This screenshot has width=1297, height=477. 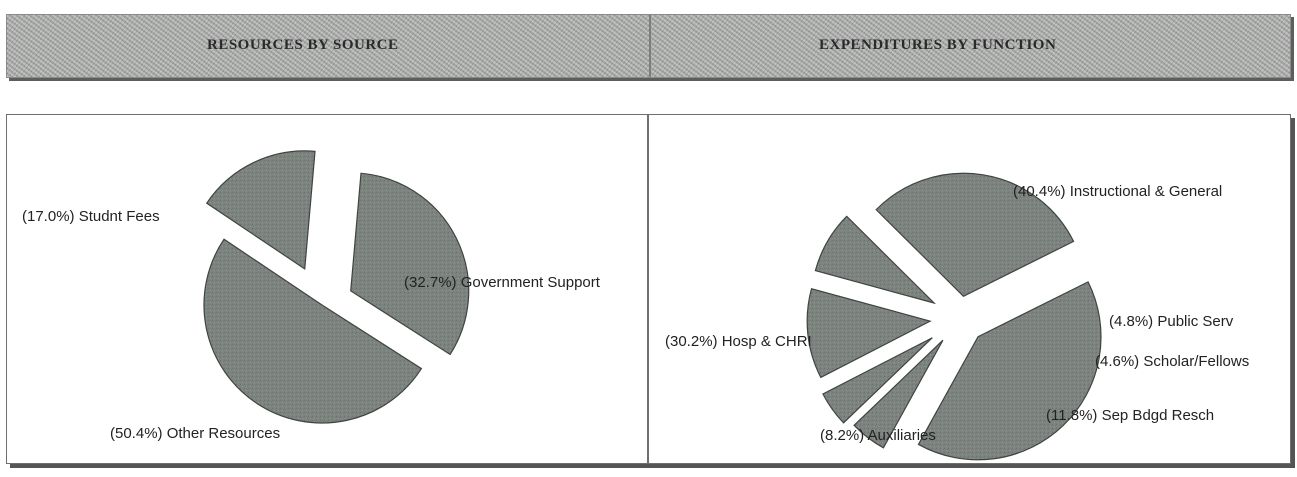 I want to click on pie-slice-scholar-fellows, so click(x=877, y=380).